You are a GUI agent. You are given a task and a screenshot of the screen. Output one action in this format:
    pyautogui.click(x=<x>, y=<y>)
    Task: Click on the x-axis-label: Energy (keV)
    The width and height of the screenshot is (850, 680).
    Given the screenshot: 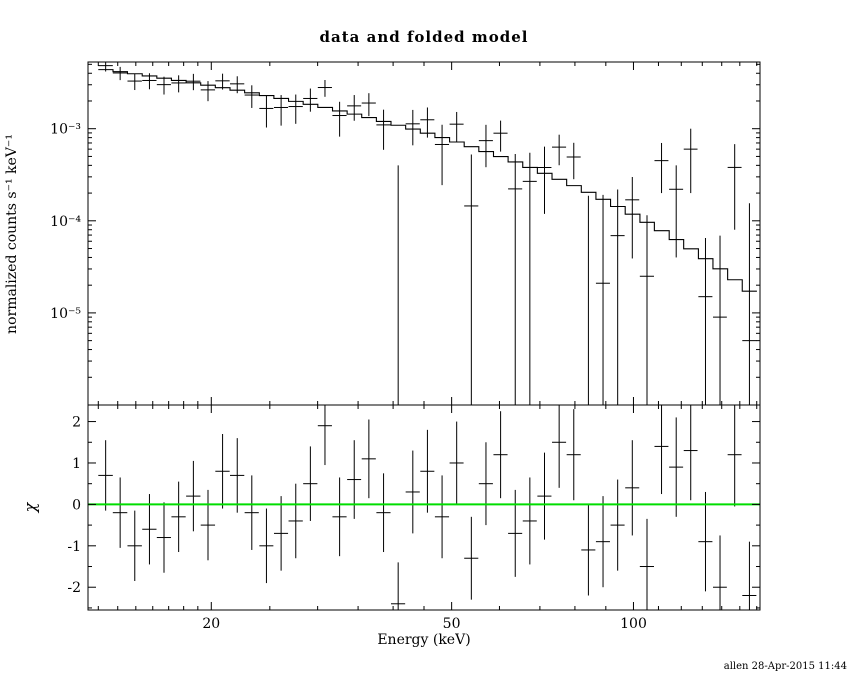 What is the action you would take?
    pyautogui.click(x=424, y=640)
    